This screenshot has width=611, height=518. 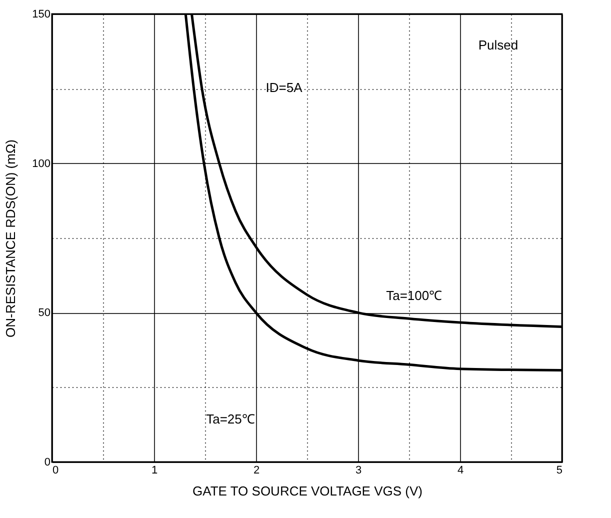 I want to click on x-tick-label: 4, so click(x=460, y=470).